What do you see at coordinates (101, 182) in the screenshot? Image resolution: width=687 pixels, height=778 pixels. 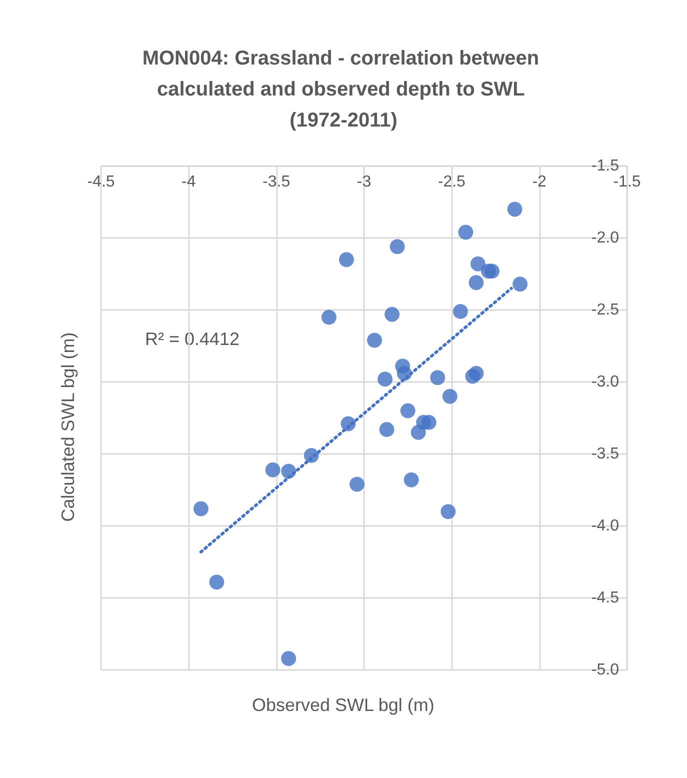 I see `x-tick-label: -4.5` at bounding box center [101, 182].